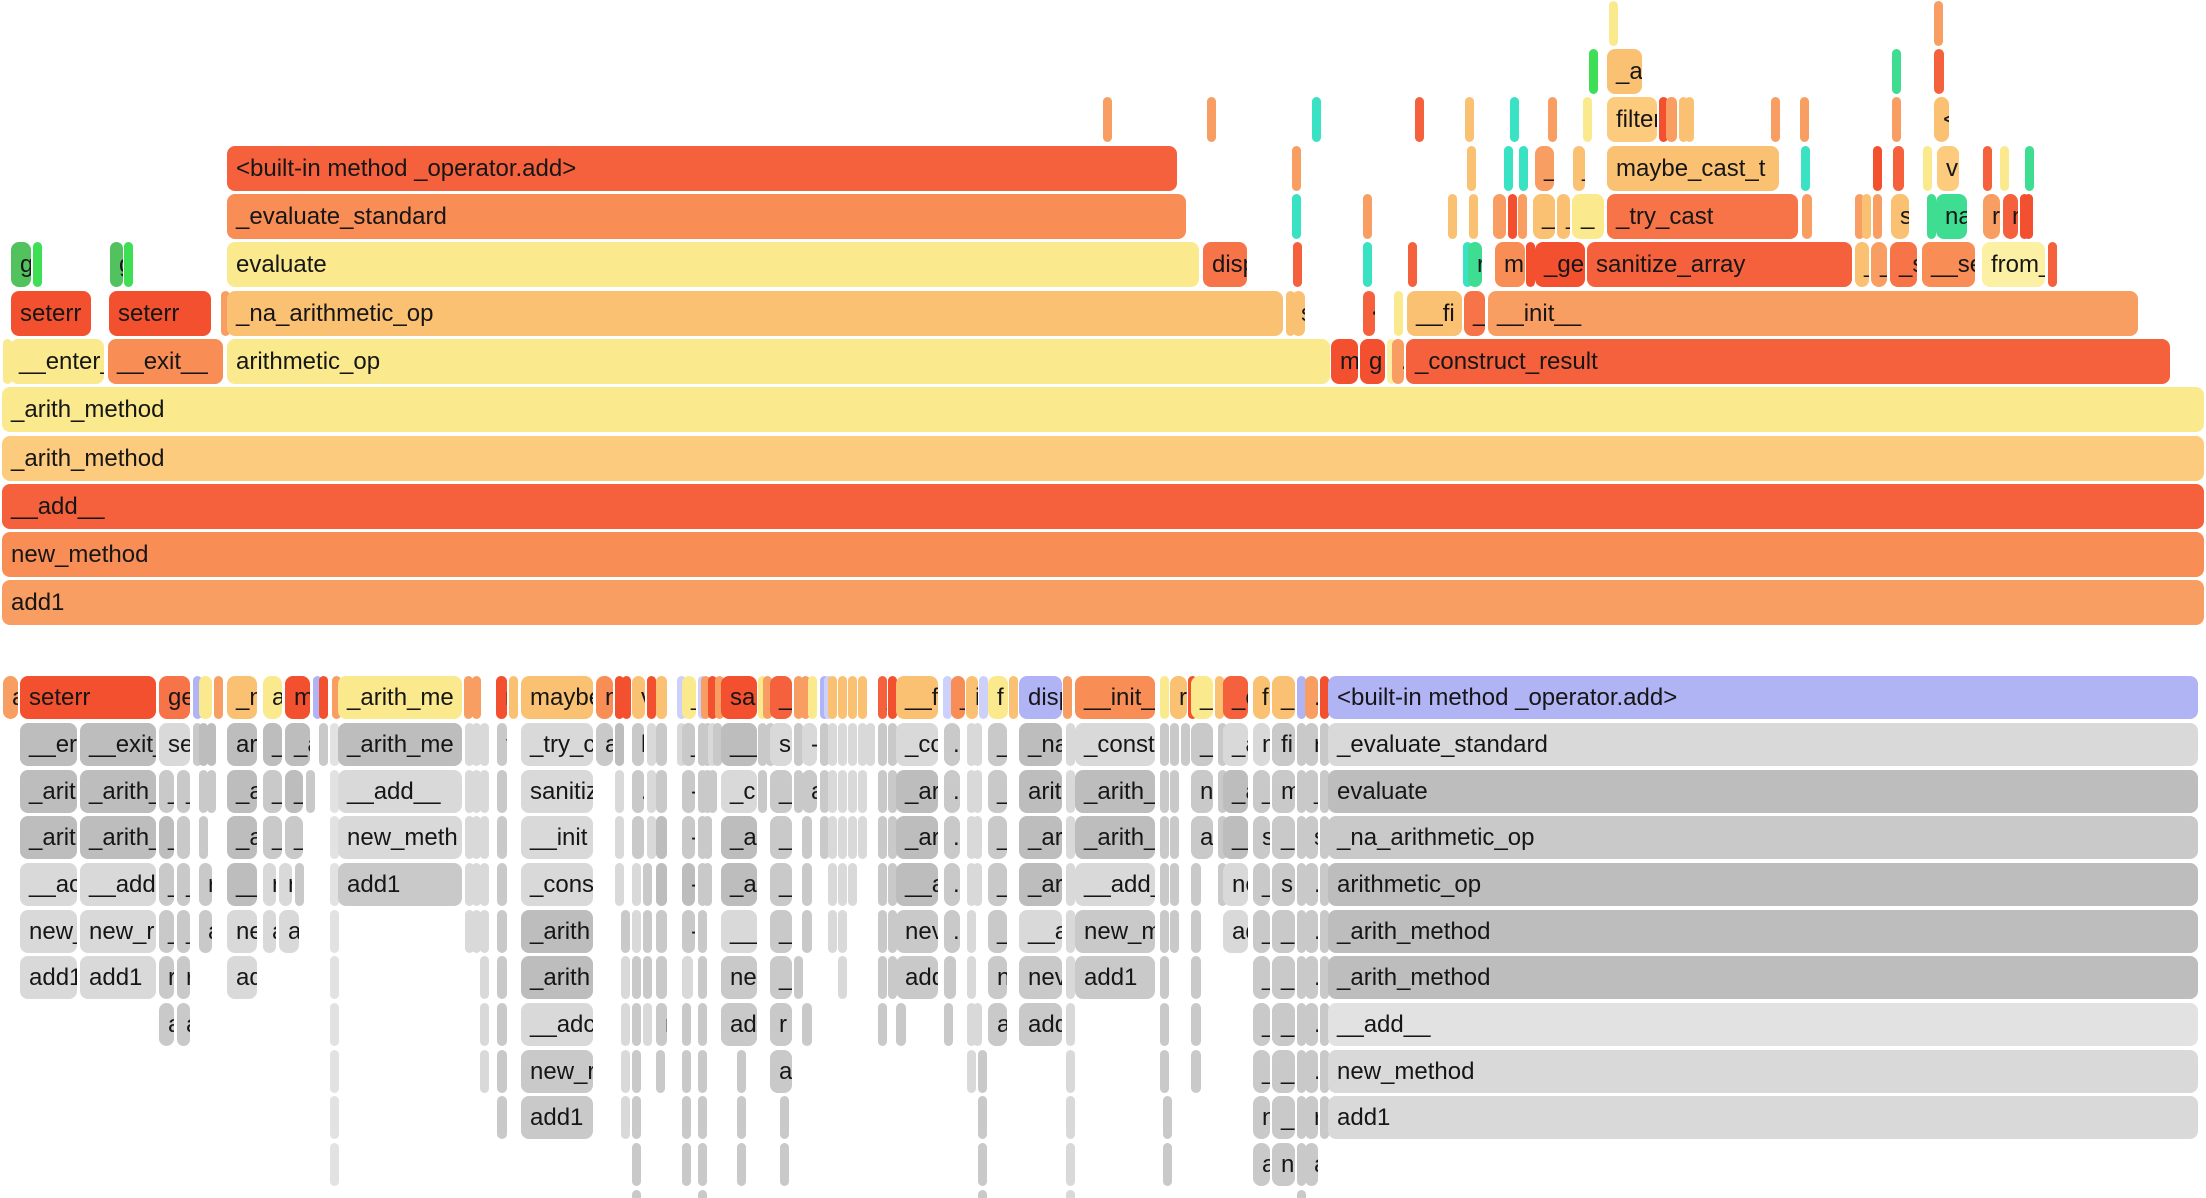 The width and height of the screenshot is (2206, 1198). I want to click on frame-__: __, so click(739, 931).